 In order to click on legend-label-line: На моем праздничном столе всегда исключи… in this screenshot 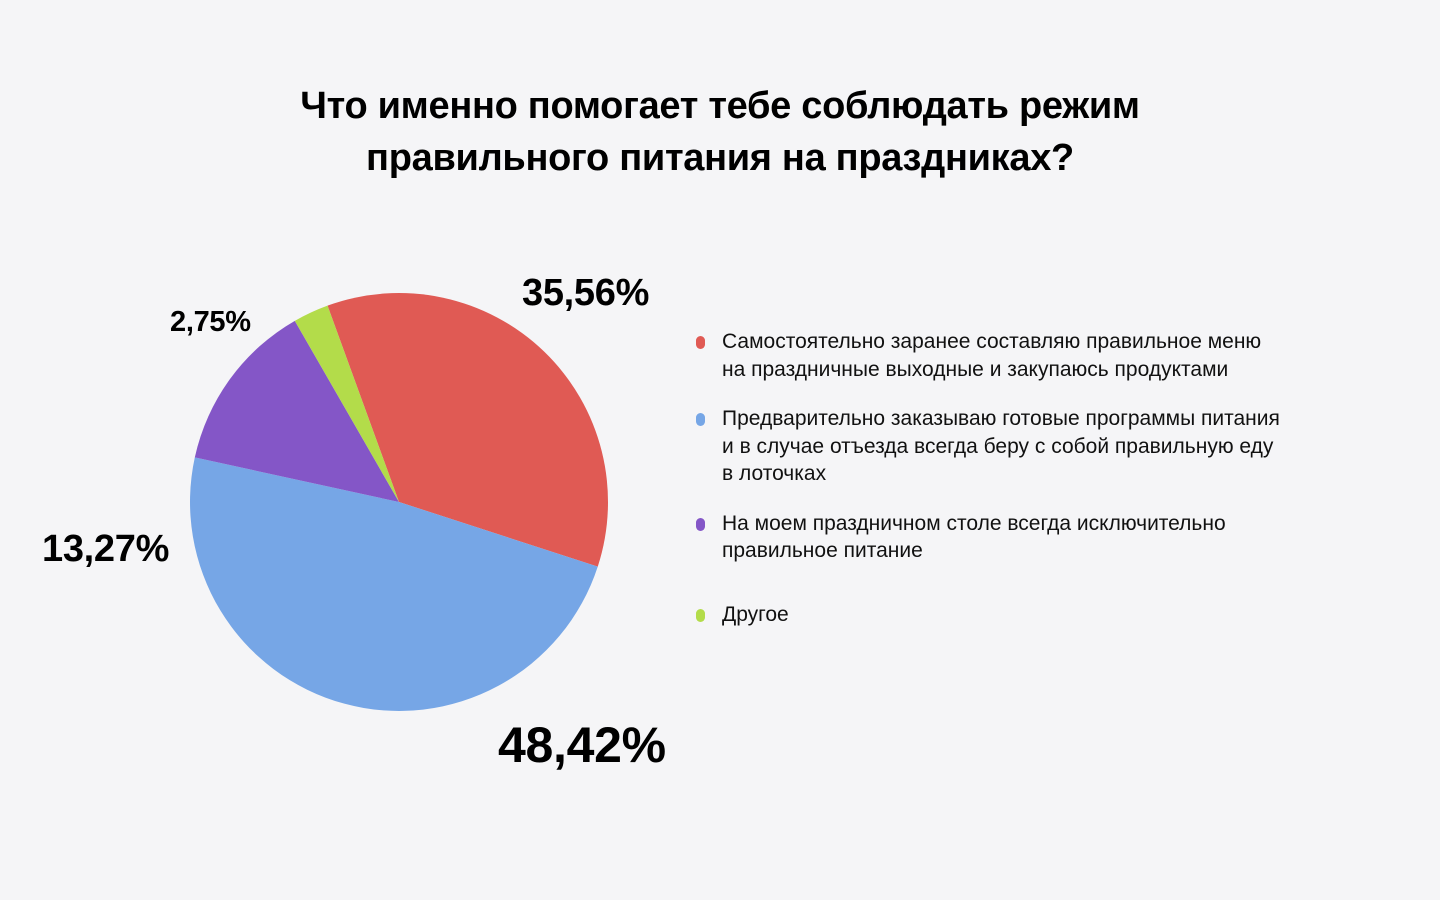, I will do `click(974, 523)`.